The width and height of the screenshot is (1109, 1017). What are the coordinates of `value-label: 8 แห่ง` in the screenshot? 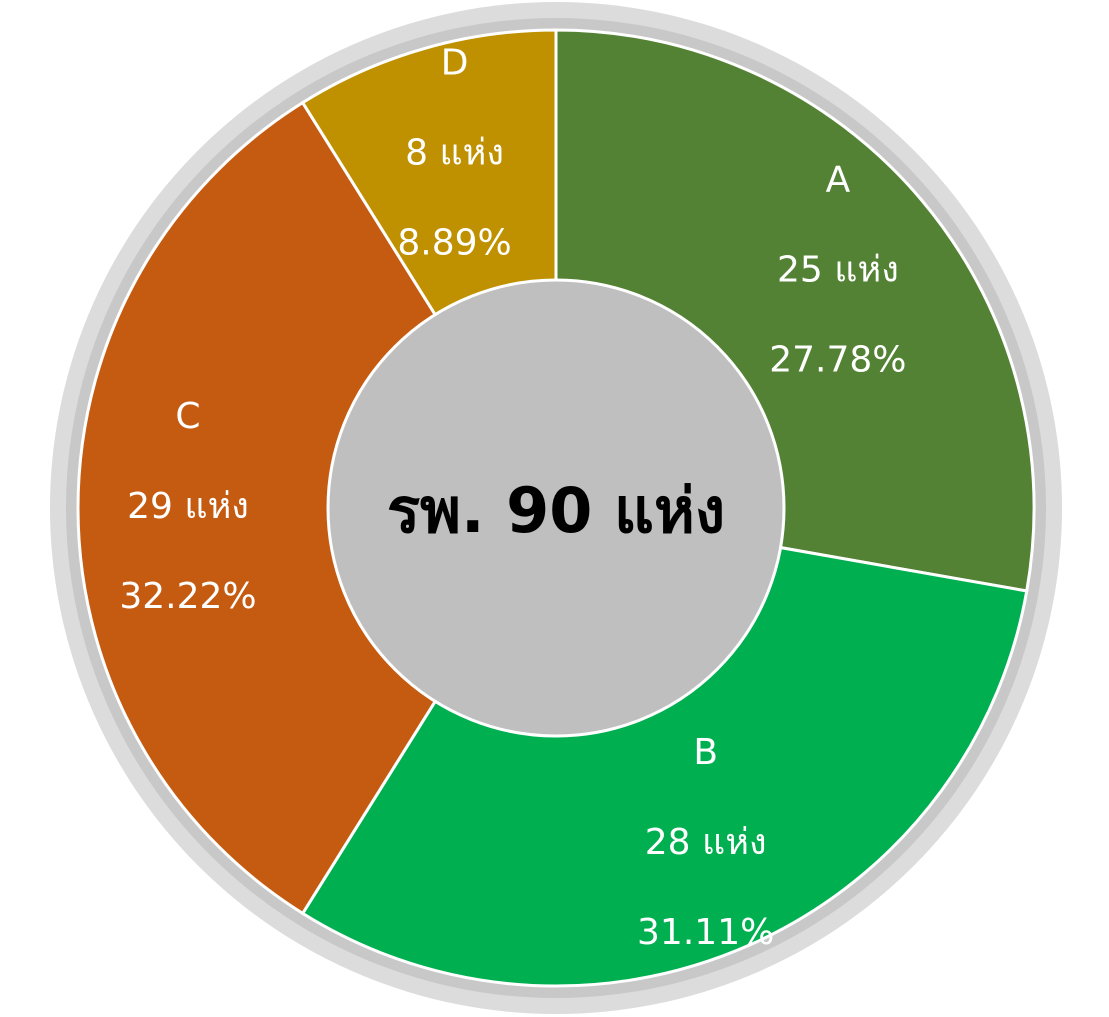 It's located at (454, 152).